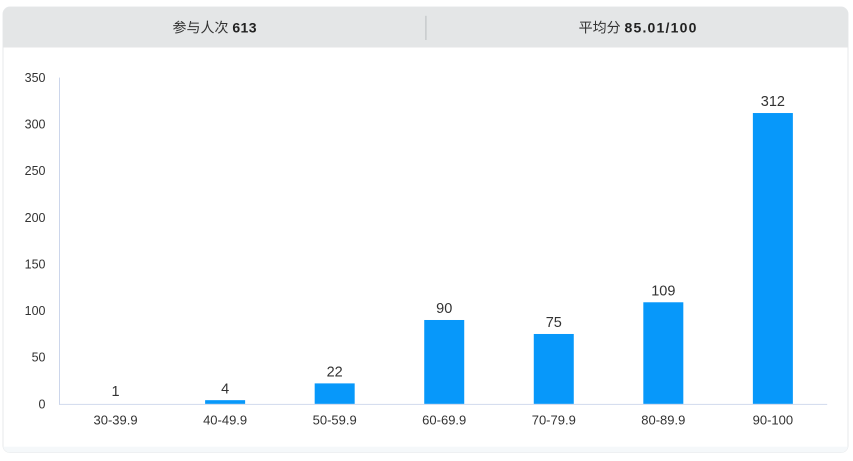 Image resolution: width=853 pixels, height=461 pixels. I want to click on svg-text: 4, so click(225, 389).